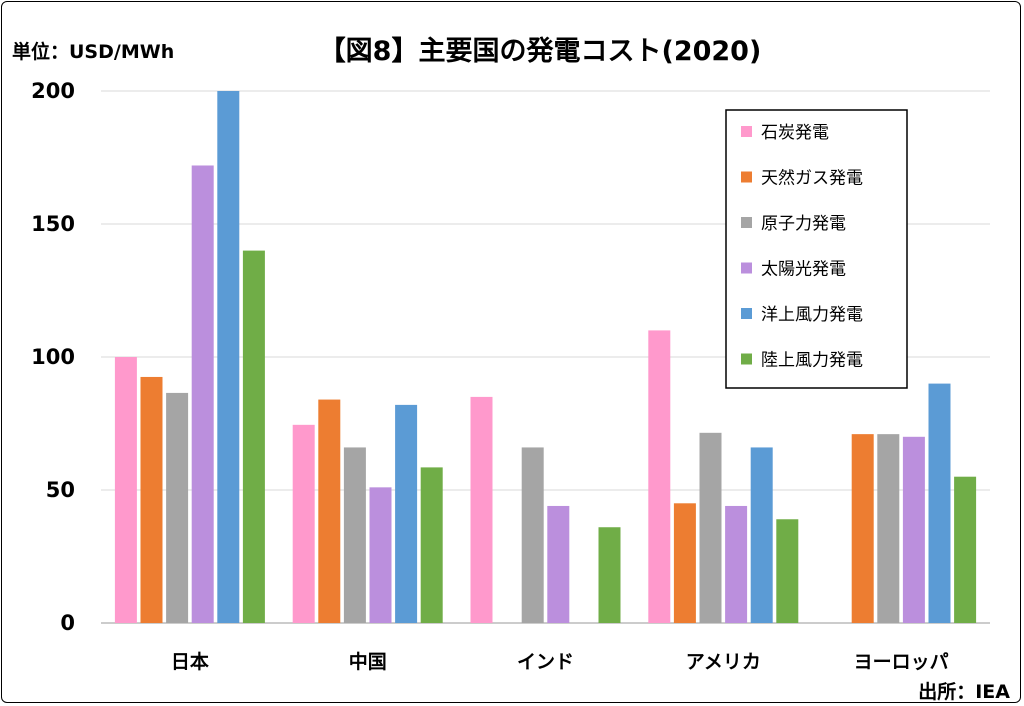  What do you see at coordinates (812, 179) in the screenshot?
I see `legend-label: 天然ガス発電` at bounding box center [812, 179].